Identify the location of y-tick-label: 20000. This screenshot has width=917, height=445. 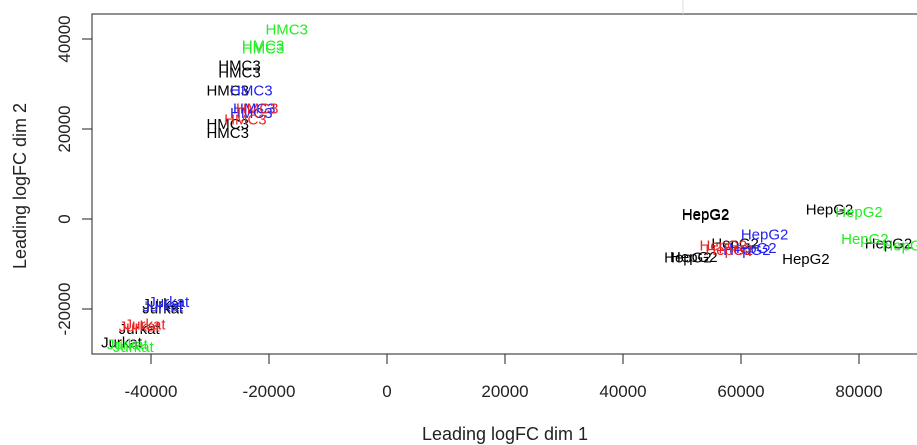
(64, 128).